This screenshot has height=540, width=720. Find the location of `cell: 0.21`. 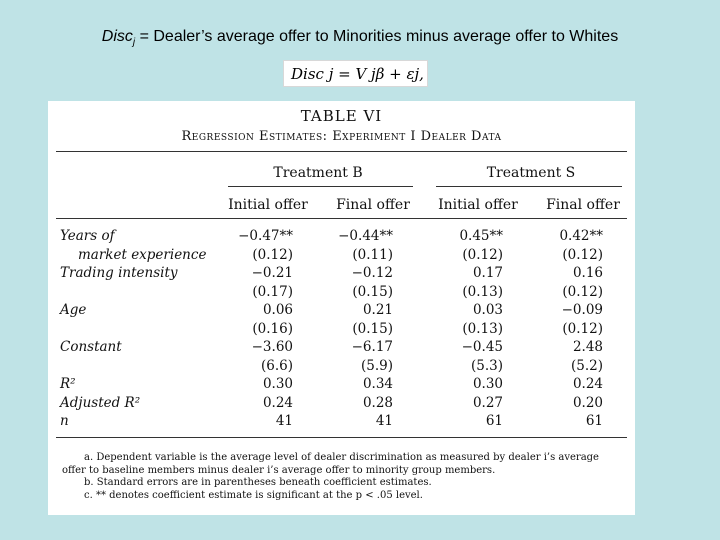

cell: 0.21 is located at coordinates (377, 310).